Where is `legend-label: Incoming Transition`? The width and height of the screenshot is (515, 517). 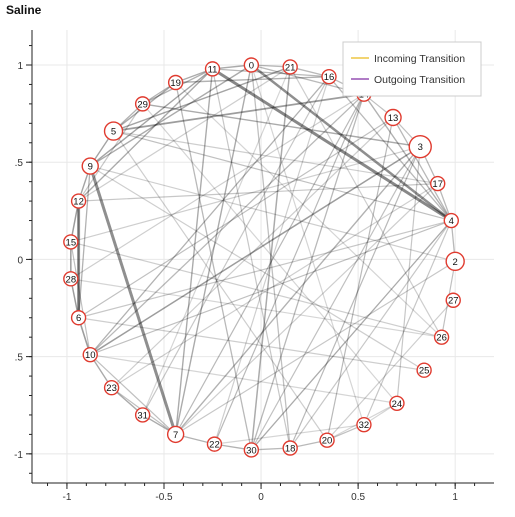 legend-label: Incoming Transition is located at coordinates (419, 59).